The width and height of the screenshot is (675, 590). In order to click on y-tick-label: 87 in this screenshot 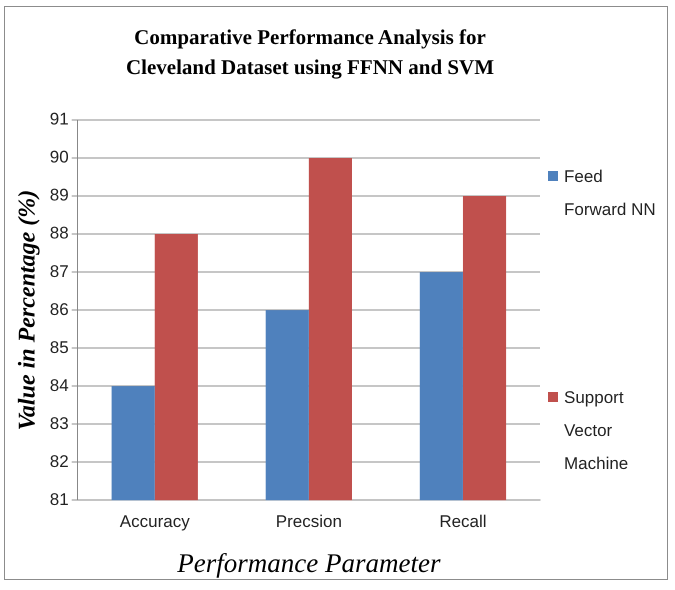, I will do `click(59, 271)`.